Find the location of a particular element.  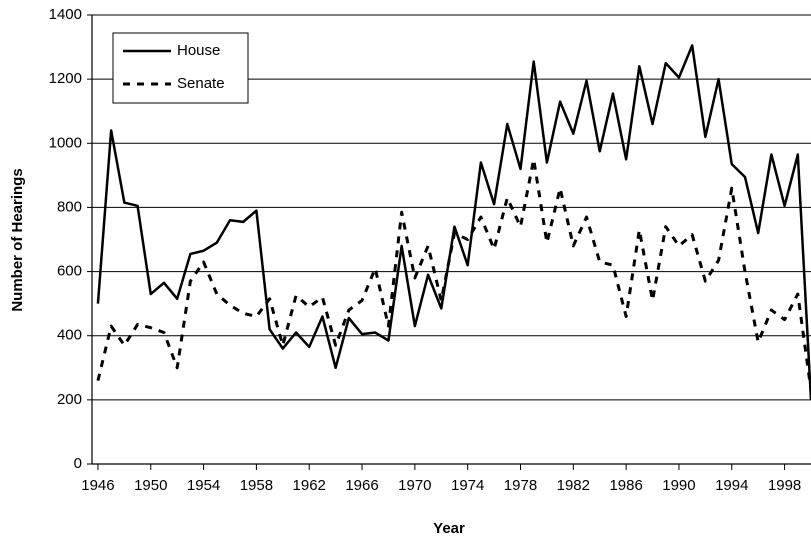

x-tick-label: 1982 is located at coordinates (573, 485).